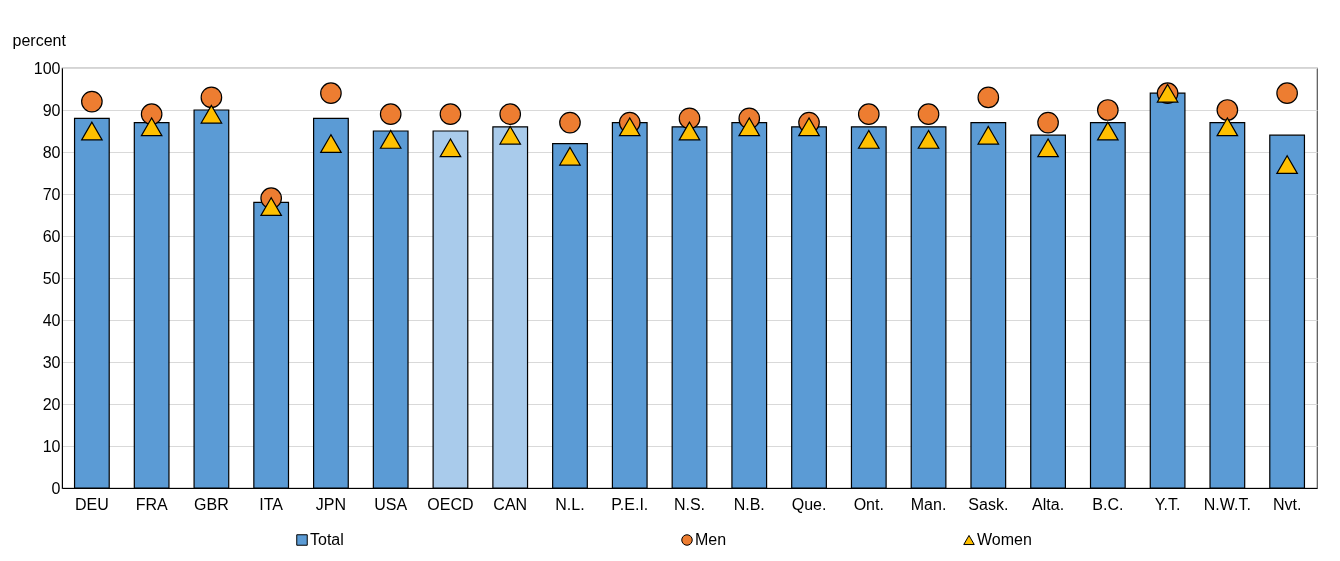 The width and height of the screenshot is (1340, 561). I want to click on y-tick-label: 30, so click(51, 362).